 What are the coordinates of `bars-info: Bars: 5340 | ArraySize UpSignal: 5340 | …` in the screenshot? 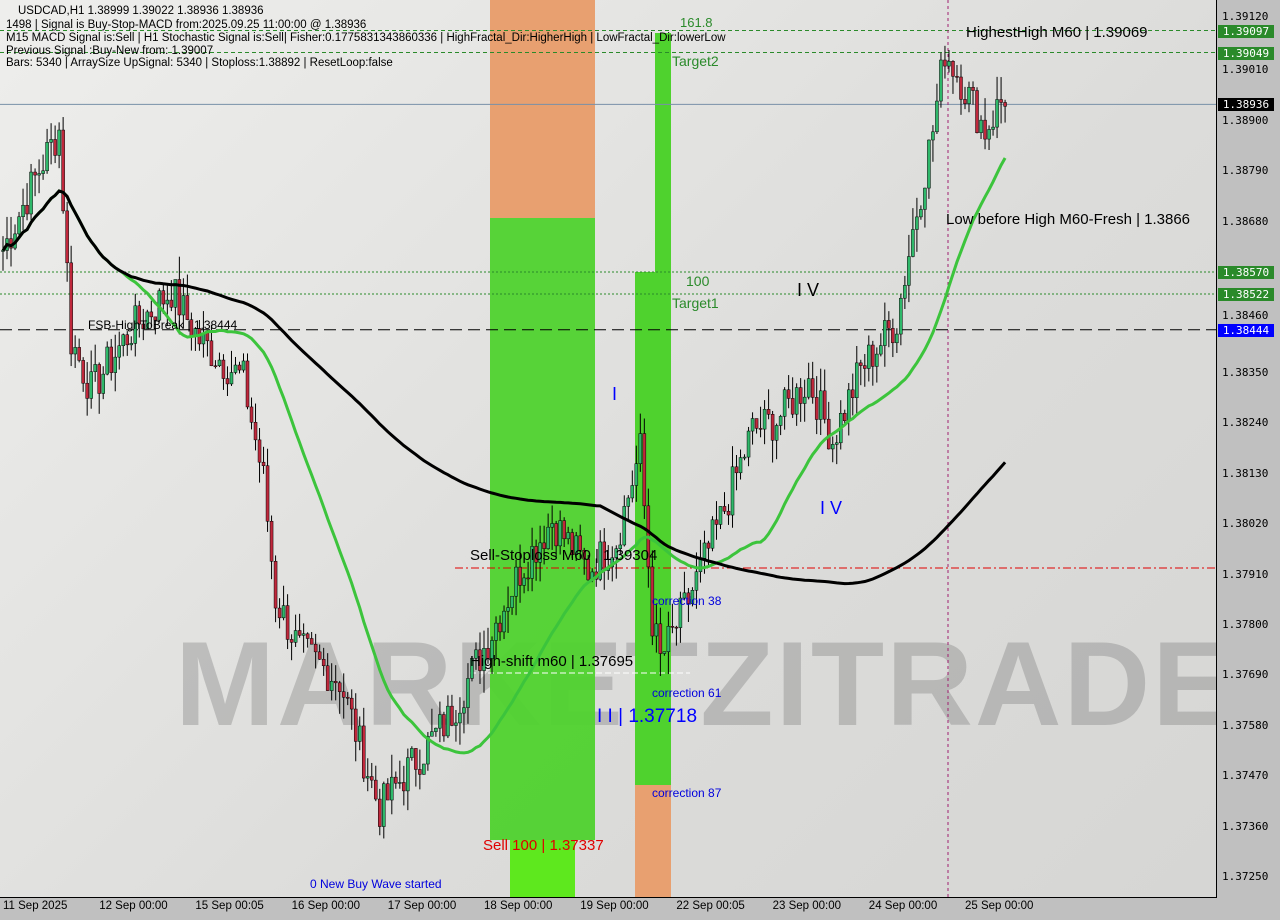 It's located at (199, 63).